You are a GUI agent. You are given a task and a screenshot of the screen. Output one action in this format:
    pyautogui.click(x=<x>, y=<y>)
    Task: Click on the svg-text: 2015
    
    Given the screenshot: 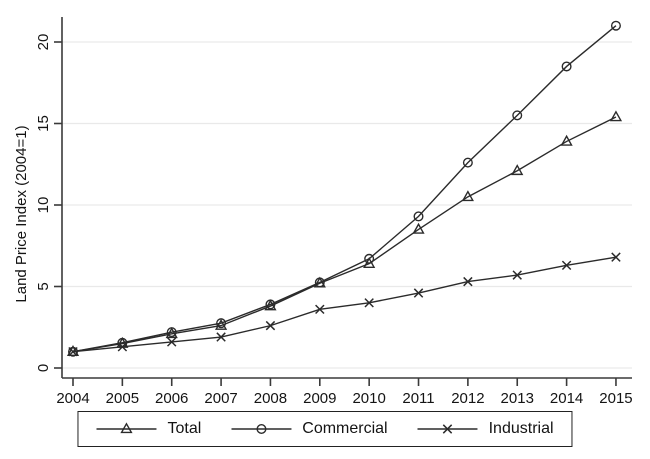 What is the action you would take?
    pyautogui.click(x=615, y=398)
    